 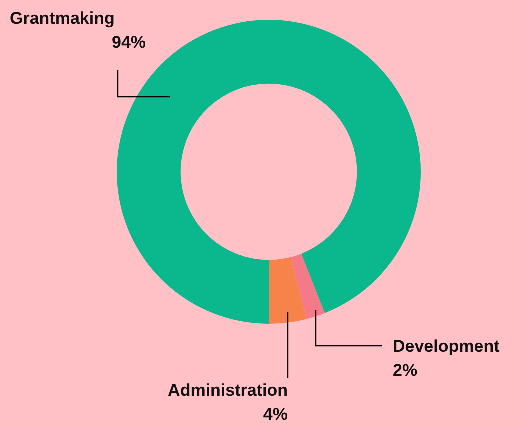 What do you see at coordinates (405, 370) in the screenshot?
I see `data-label: 2%` at bounding box center [405, 370].